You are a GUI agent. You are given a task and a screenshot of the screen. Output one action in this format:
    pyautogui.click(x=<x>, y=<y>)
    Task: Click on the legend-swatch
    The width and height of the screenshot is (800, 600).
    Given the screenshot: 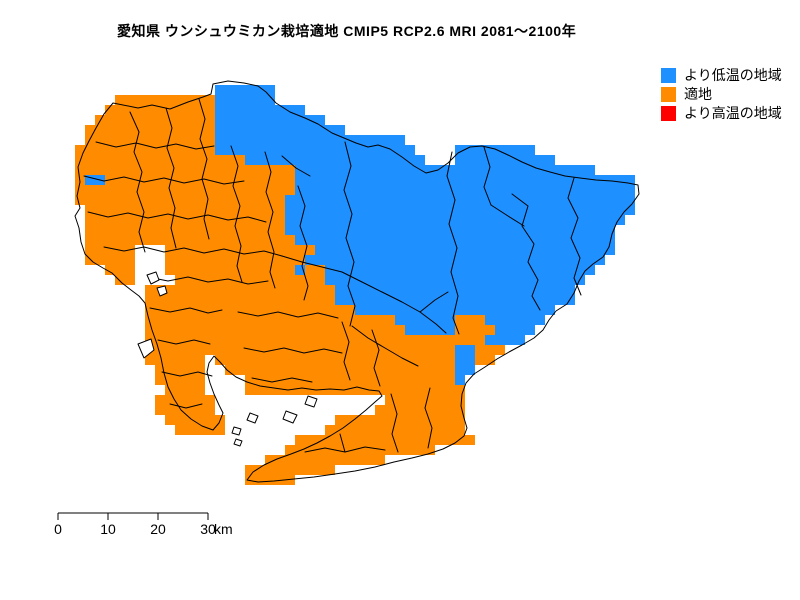 What is the action you would take?
    pyautogui.click(x=668, y=94)
    